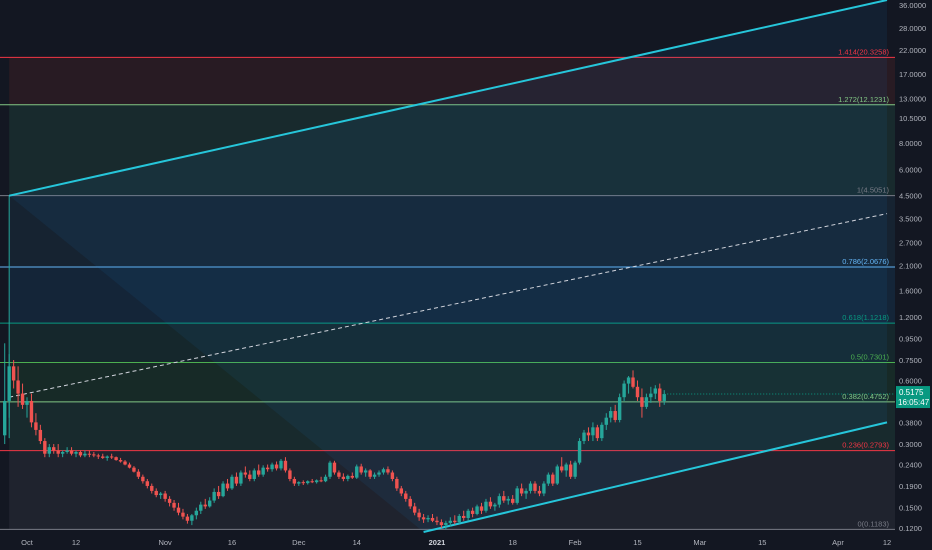 The width and height of the screenshot is (932, 550). Describe the element at coordinates (912, 74) in the screenshot. I see `price-tick-label: 17.0000` at that location.